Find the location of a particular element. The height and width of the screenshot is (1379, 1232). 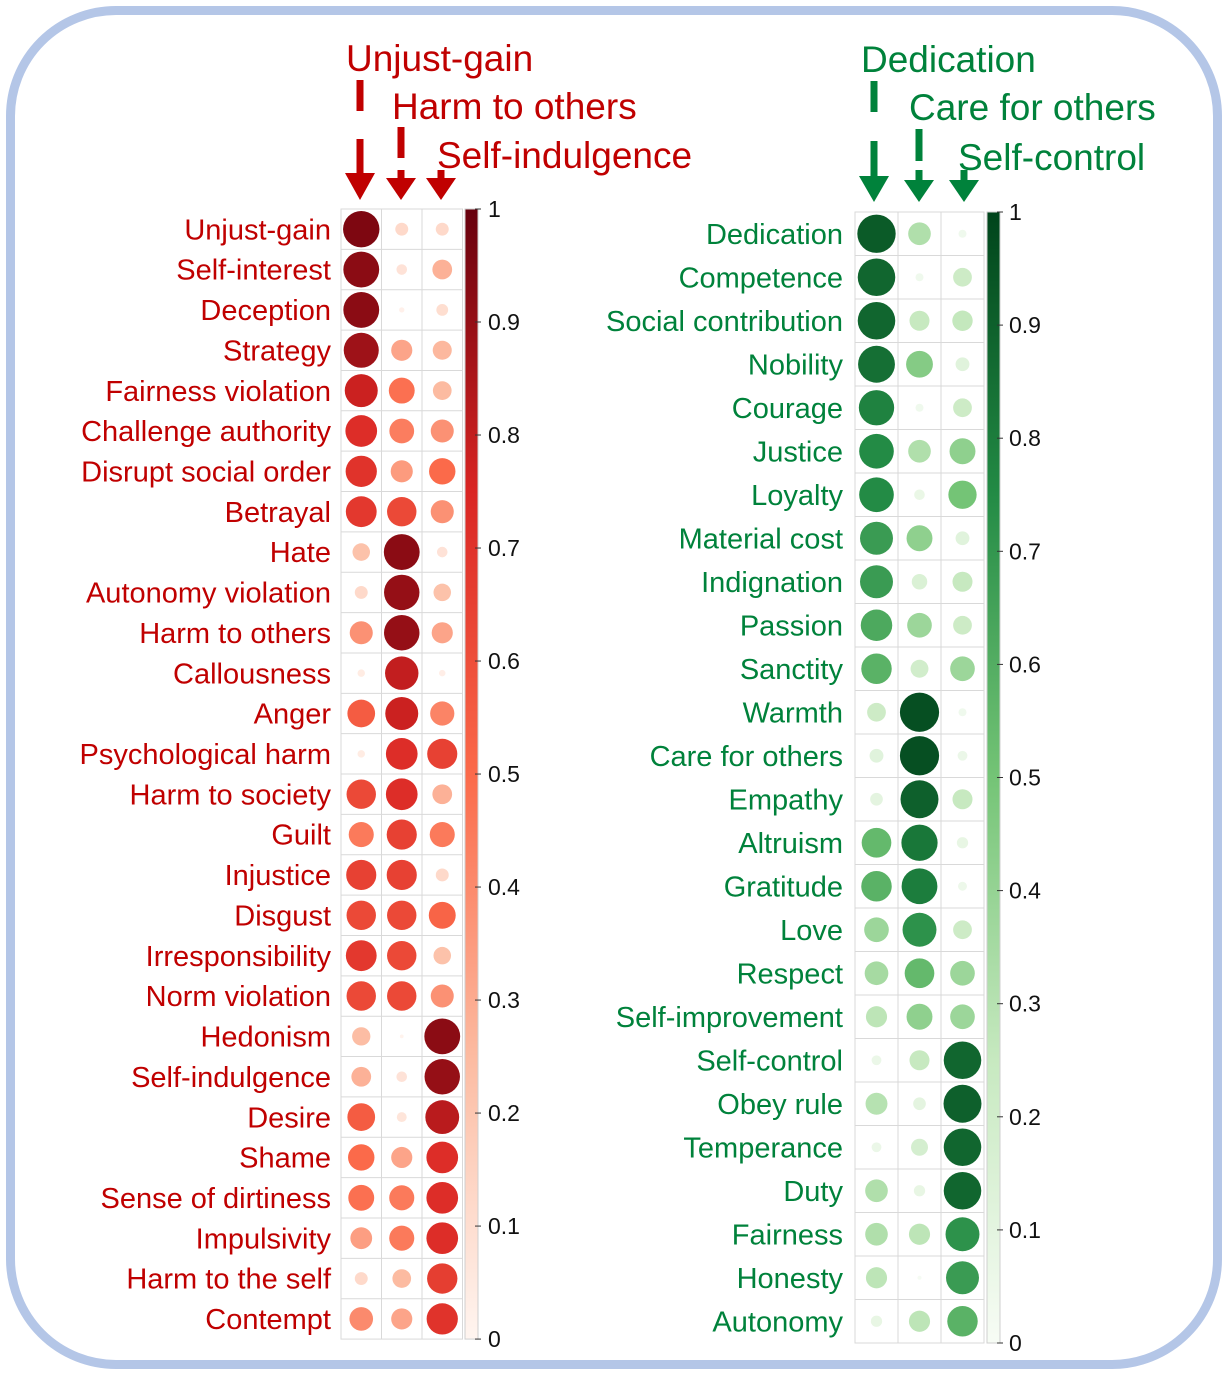

green-column-title-3: Self-control is located at coordinates (1051, 157).